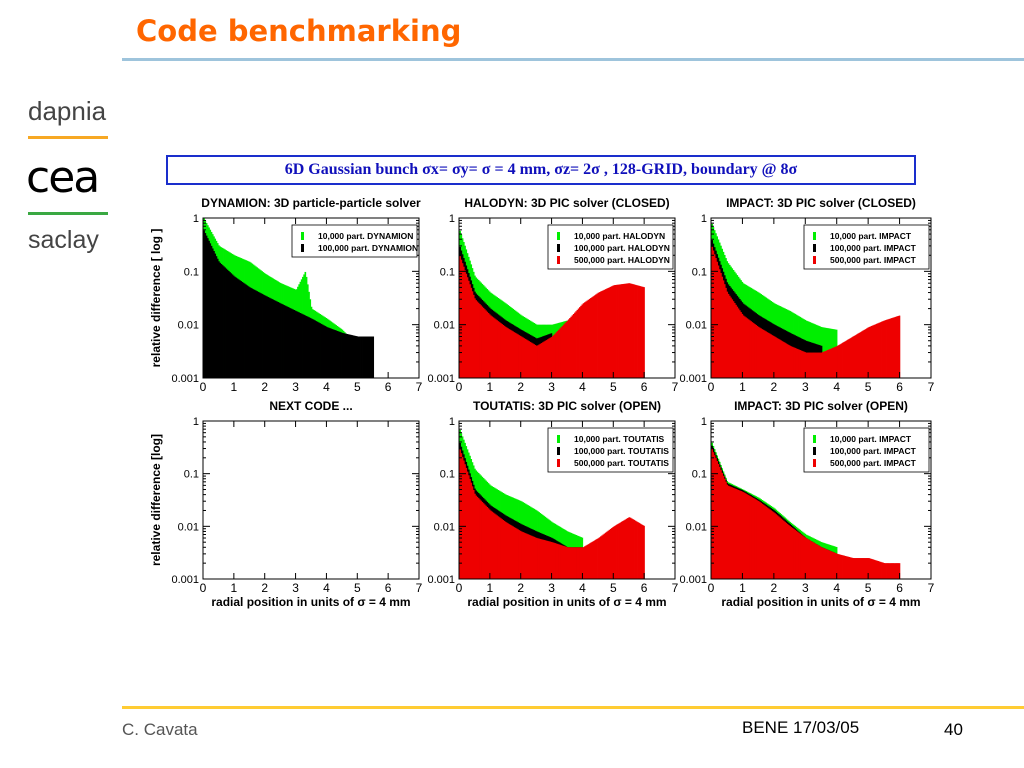 The height and width of the screenshot is (768, 1024). I want to click on legend-label: 10,000 part. HALODYN, so click(619, 236).